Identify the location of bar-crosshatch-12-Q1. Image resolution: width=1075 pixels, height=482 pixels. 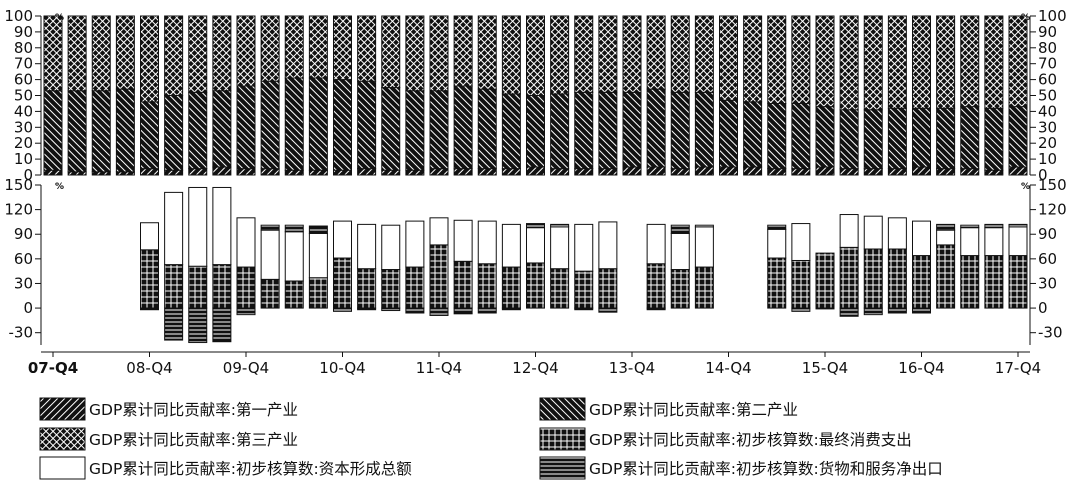
(463, 51).